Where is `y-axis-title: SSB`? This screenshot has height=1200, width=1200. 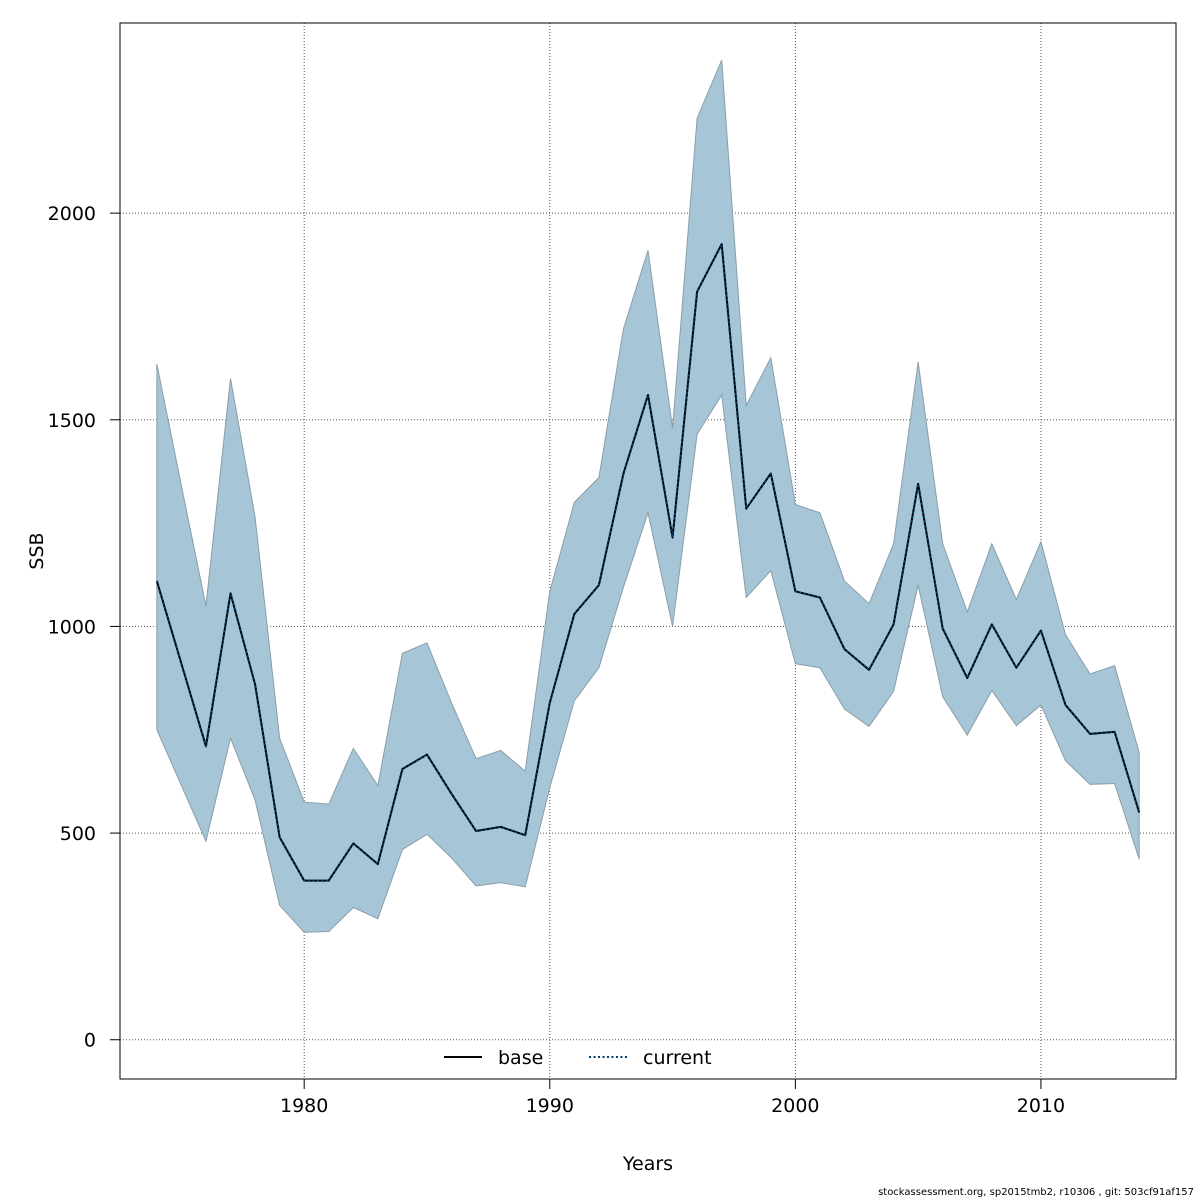 y-axis-title: SSB is located at coordinates (37, 550).